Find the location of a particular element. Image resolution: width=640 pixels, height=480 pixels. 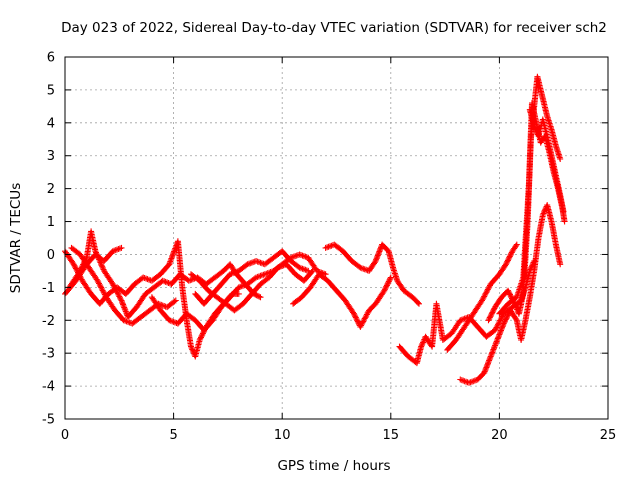

y-tick-label: -4 is located at coordinates (48, 387).